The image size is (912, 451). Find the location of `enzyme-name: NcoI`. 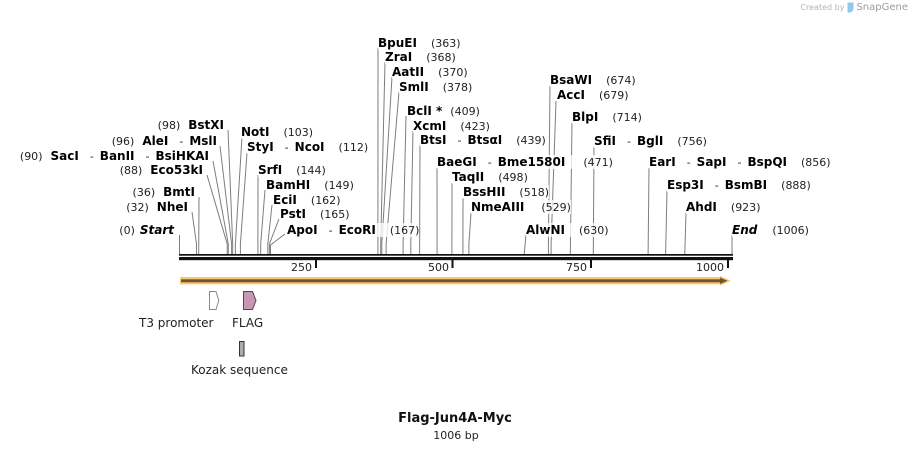

enzyme-name: NcoI is located at coordinates (309, 147).